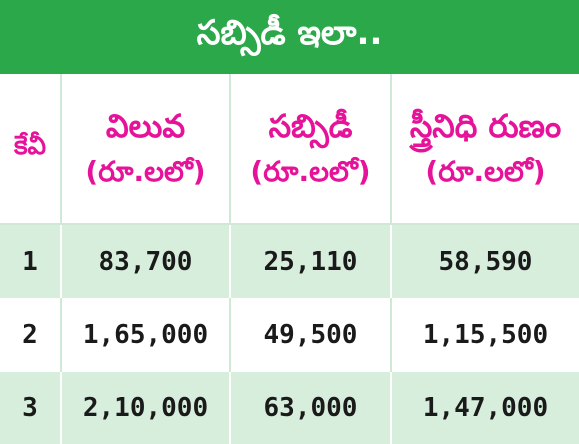  What do you see at coordinates (146, 261) in the screenshot?
I see `cell-value: 83,700` at bounding box center [146, 261].